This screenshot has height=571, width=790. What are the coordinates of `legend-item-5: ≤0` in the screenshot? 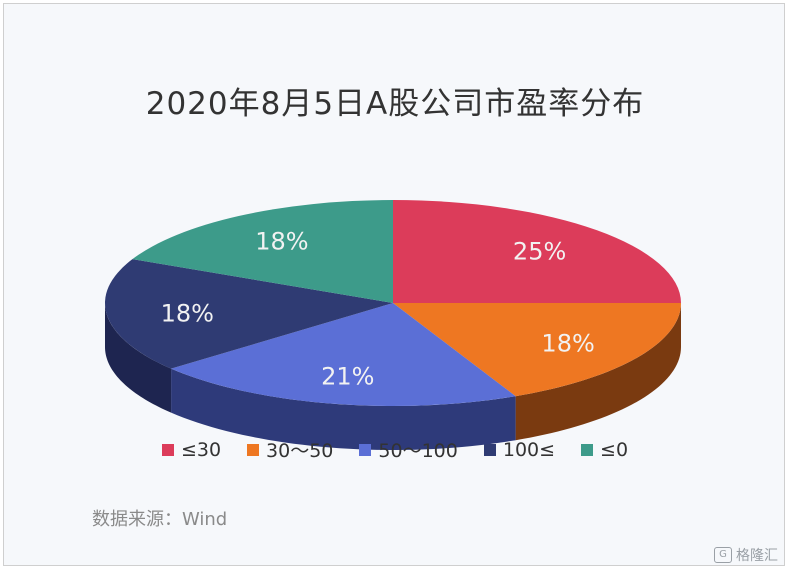 It's located at (604, 449).